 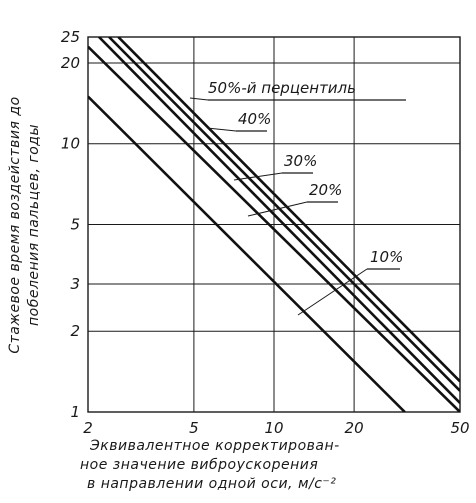 I want to click on x-tick-label-2: 2, so click(x=88, y=428).